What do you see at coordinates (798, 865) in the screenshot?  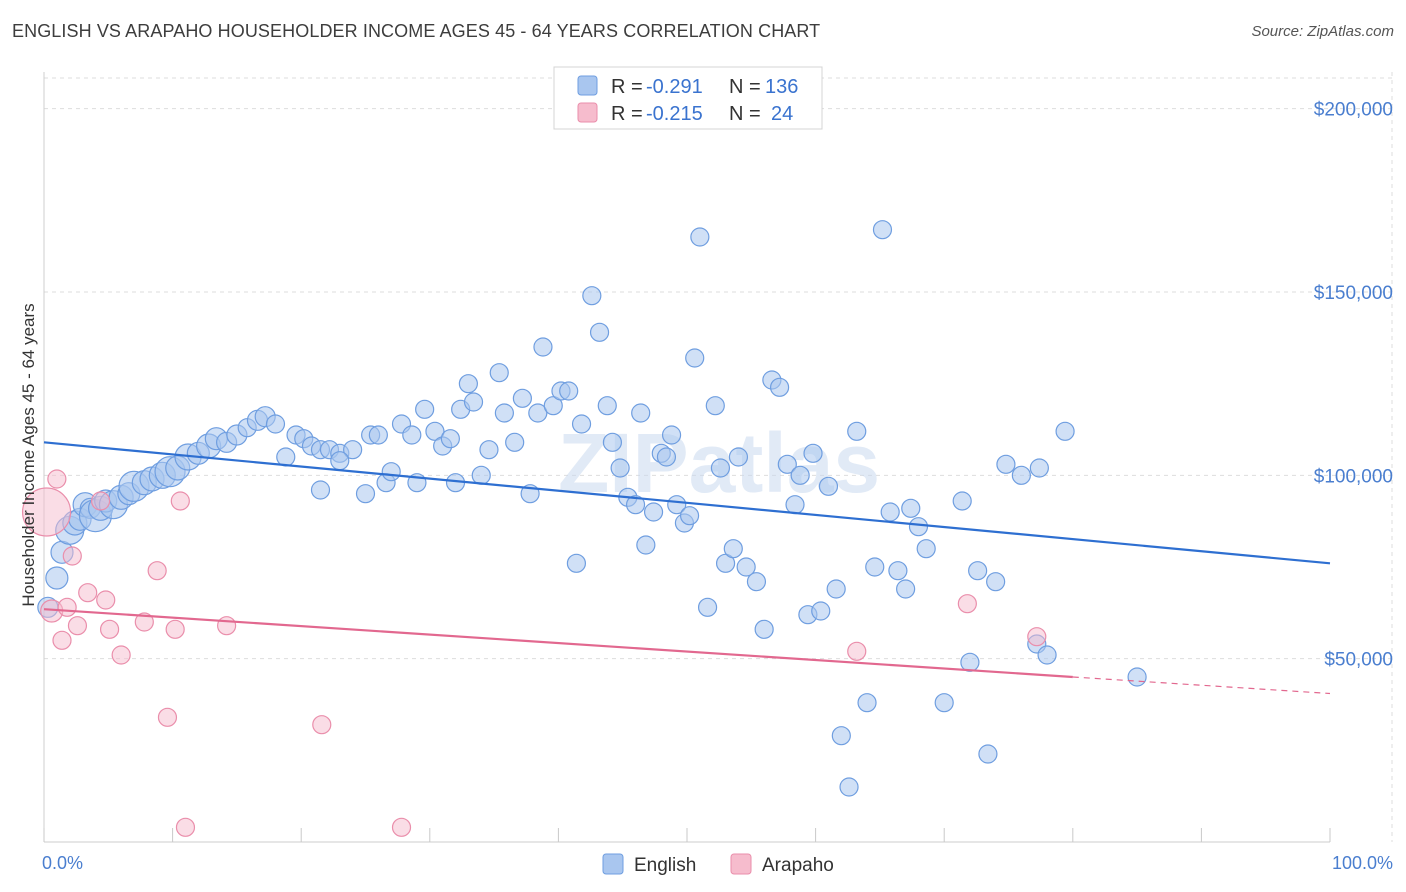 I see `bottom-legend-label-arapaho: Arapaho` at bounding box center [798, 865].